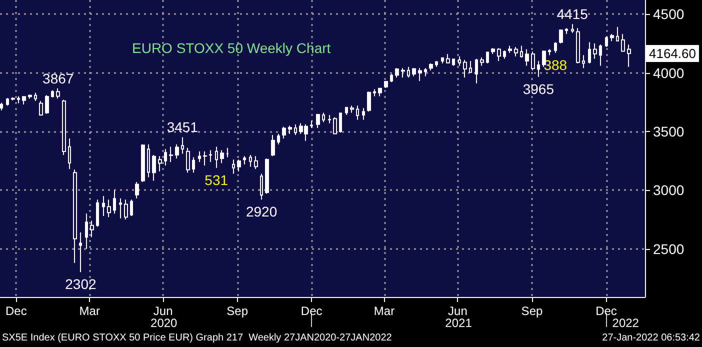  What do you see at coordinates (231, 48) in the screenshot?
I see `text: EURO STOXX 50 Weekly Chart` at bounding box center [231, 48].